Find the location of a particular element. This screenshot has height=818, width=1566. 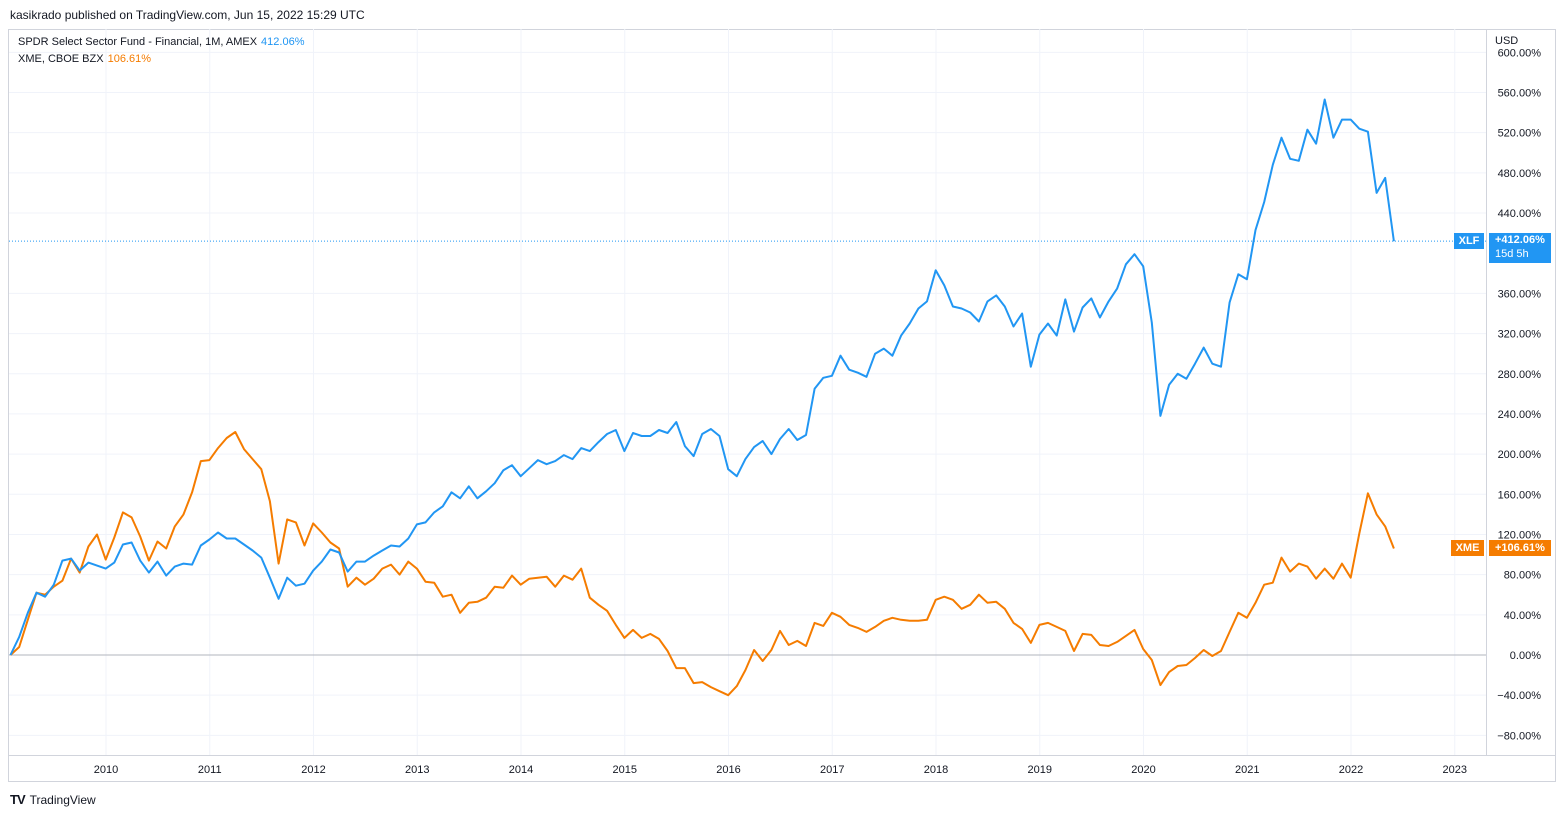

brand-name: TradingView is located at coordinates (62, 799).